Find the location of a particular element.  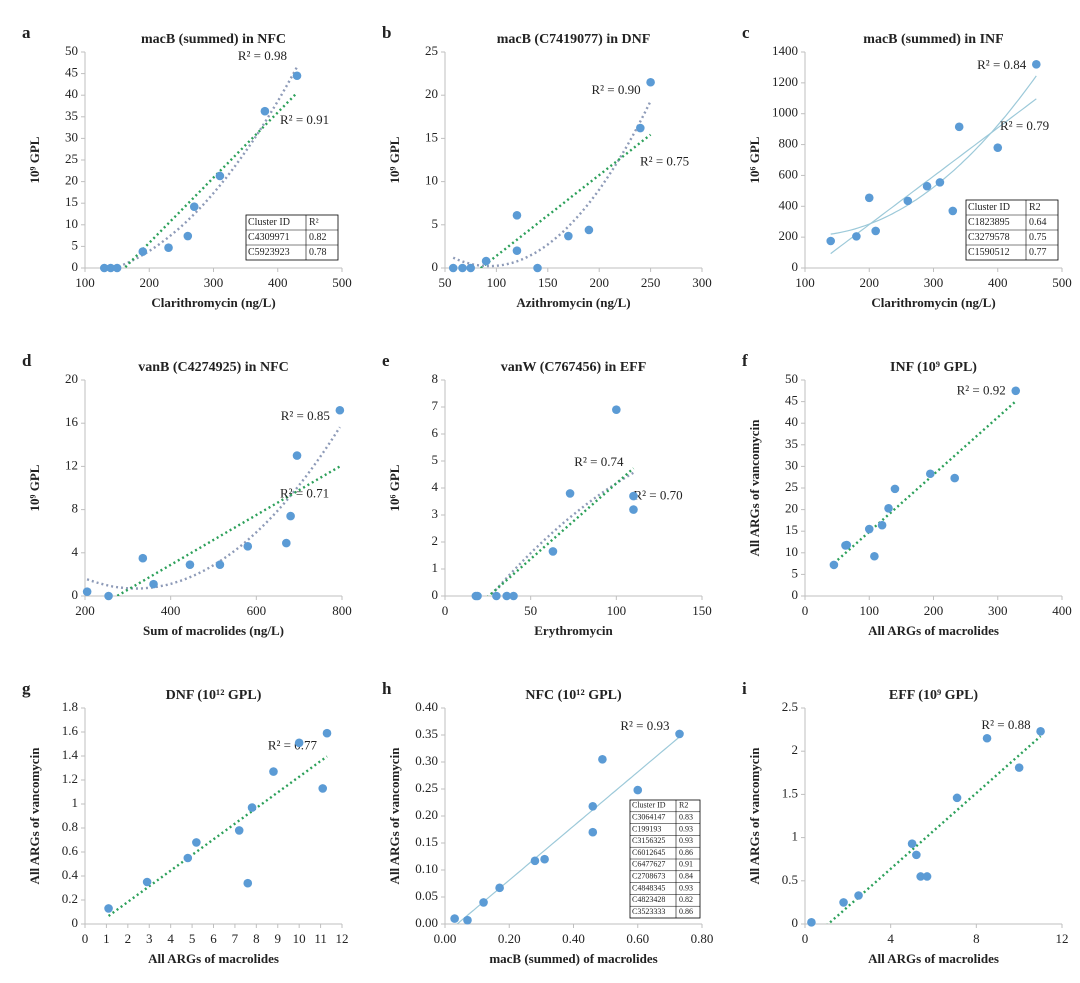

x-tick-label: 100 is located at coordinates (85, 282).